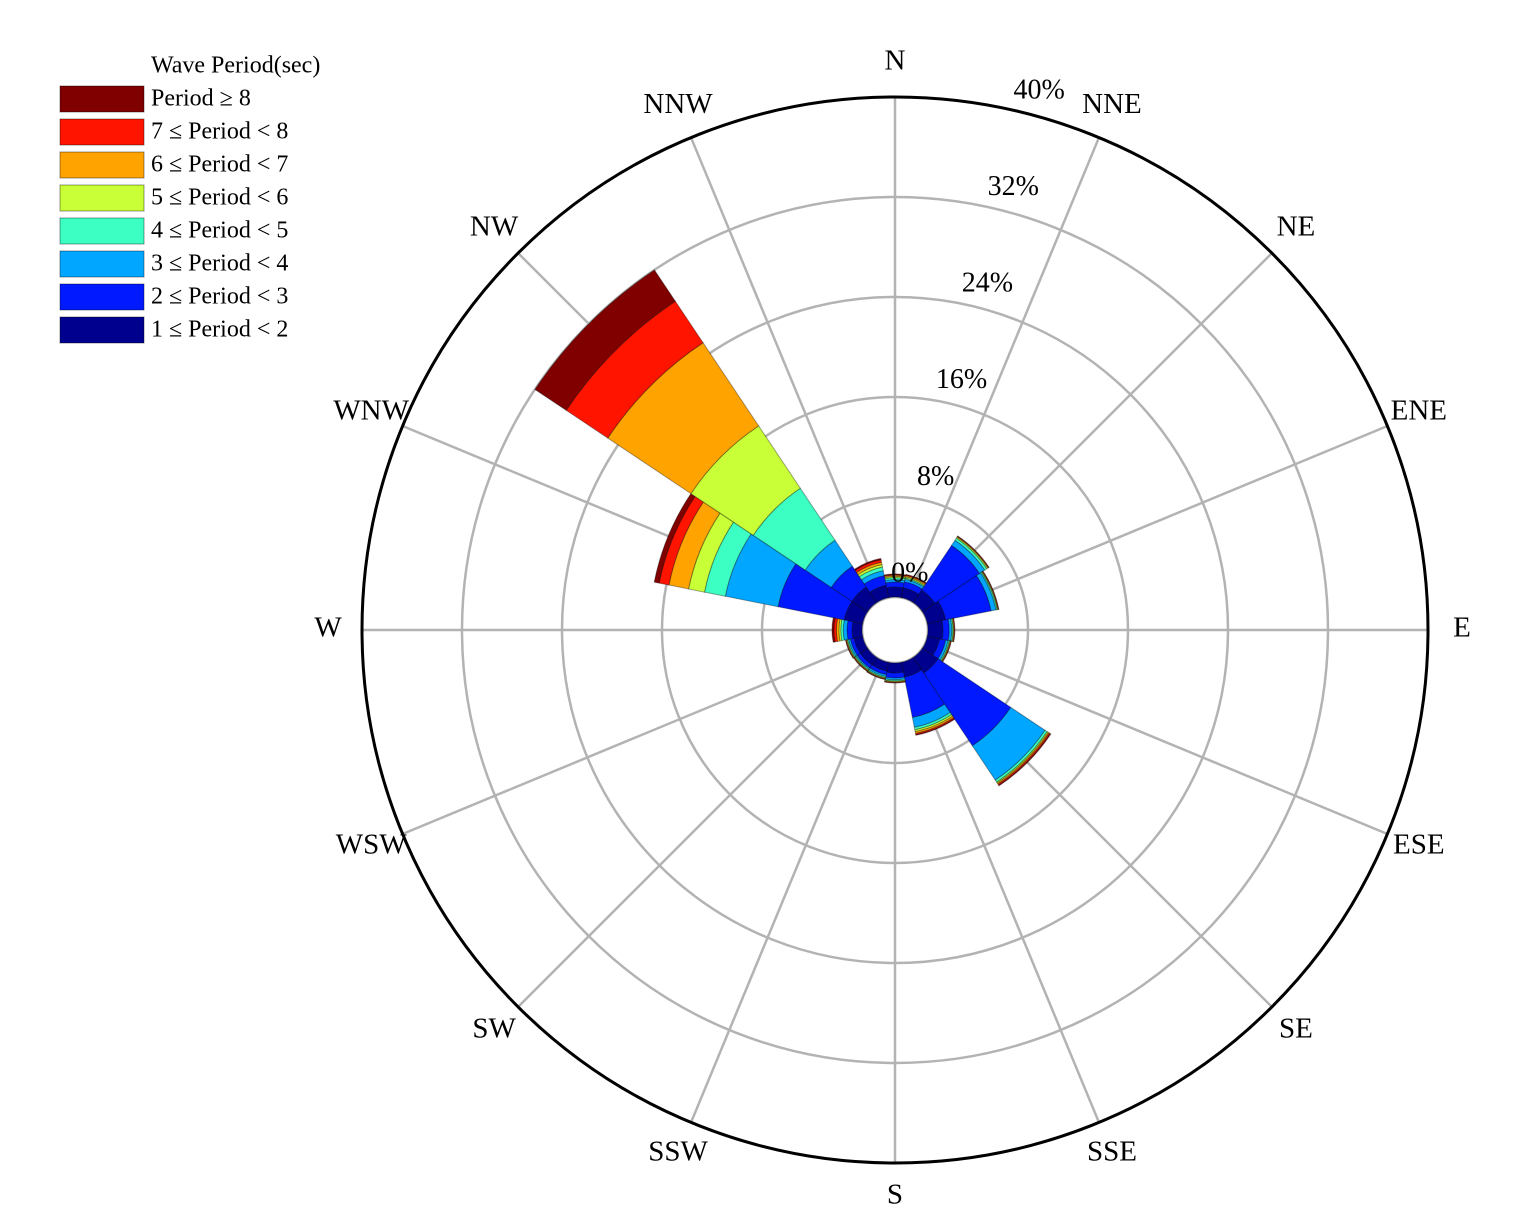  Describe the element at coordinates (372, 845) in the screenshot. I see `direction-label: WSW` at that location.